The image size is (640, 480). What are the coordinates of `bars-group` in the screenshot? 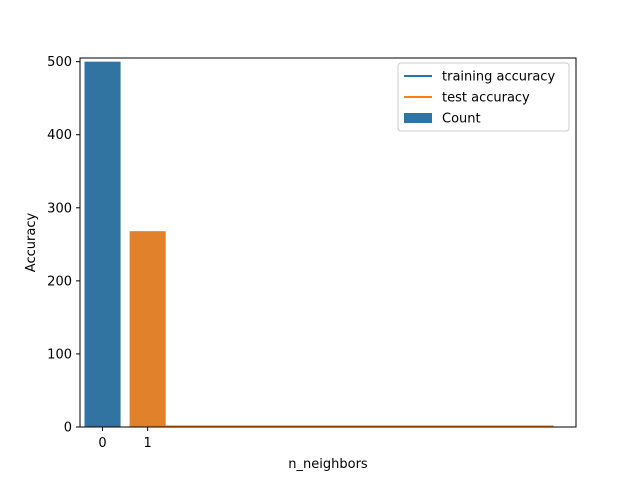 It's located at (125, 244).